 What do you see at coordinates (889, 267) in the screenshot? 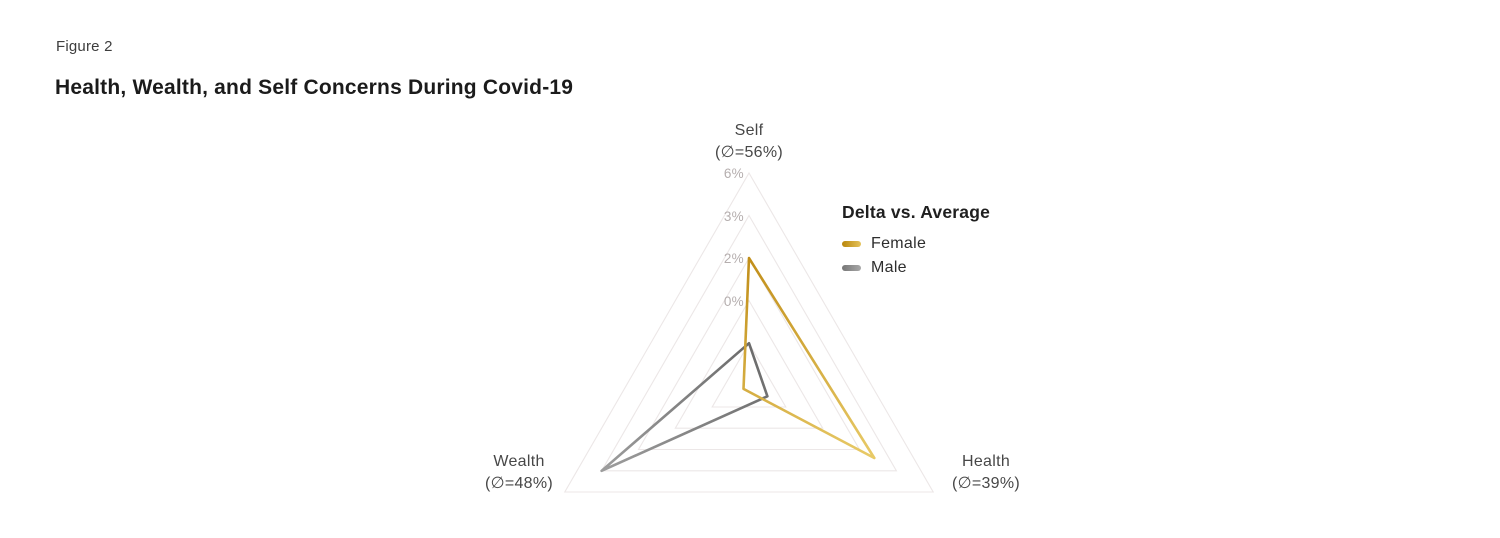
I see `legend-label-male: Male` at bounding box center [889, 267].